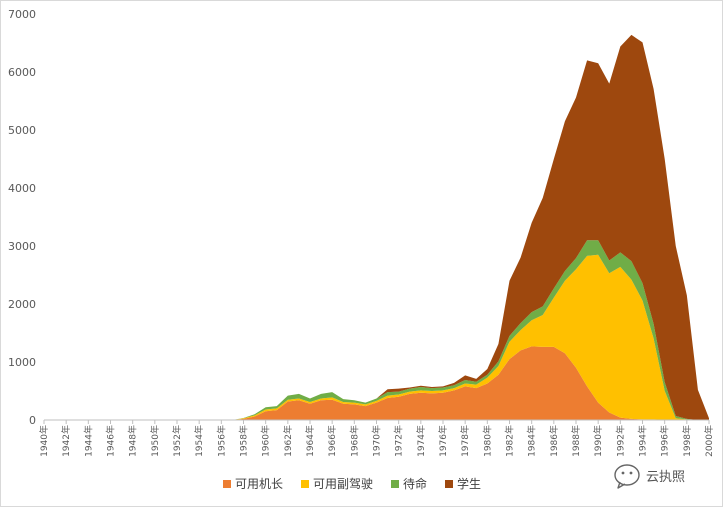 The height and width of the screenshot is (511, 723). What do you see at coordinates (469, 483) in the screenshot?
I see `legend-label-4: 学生` at bounding box center [469, 483].